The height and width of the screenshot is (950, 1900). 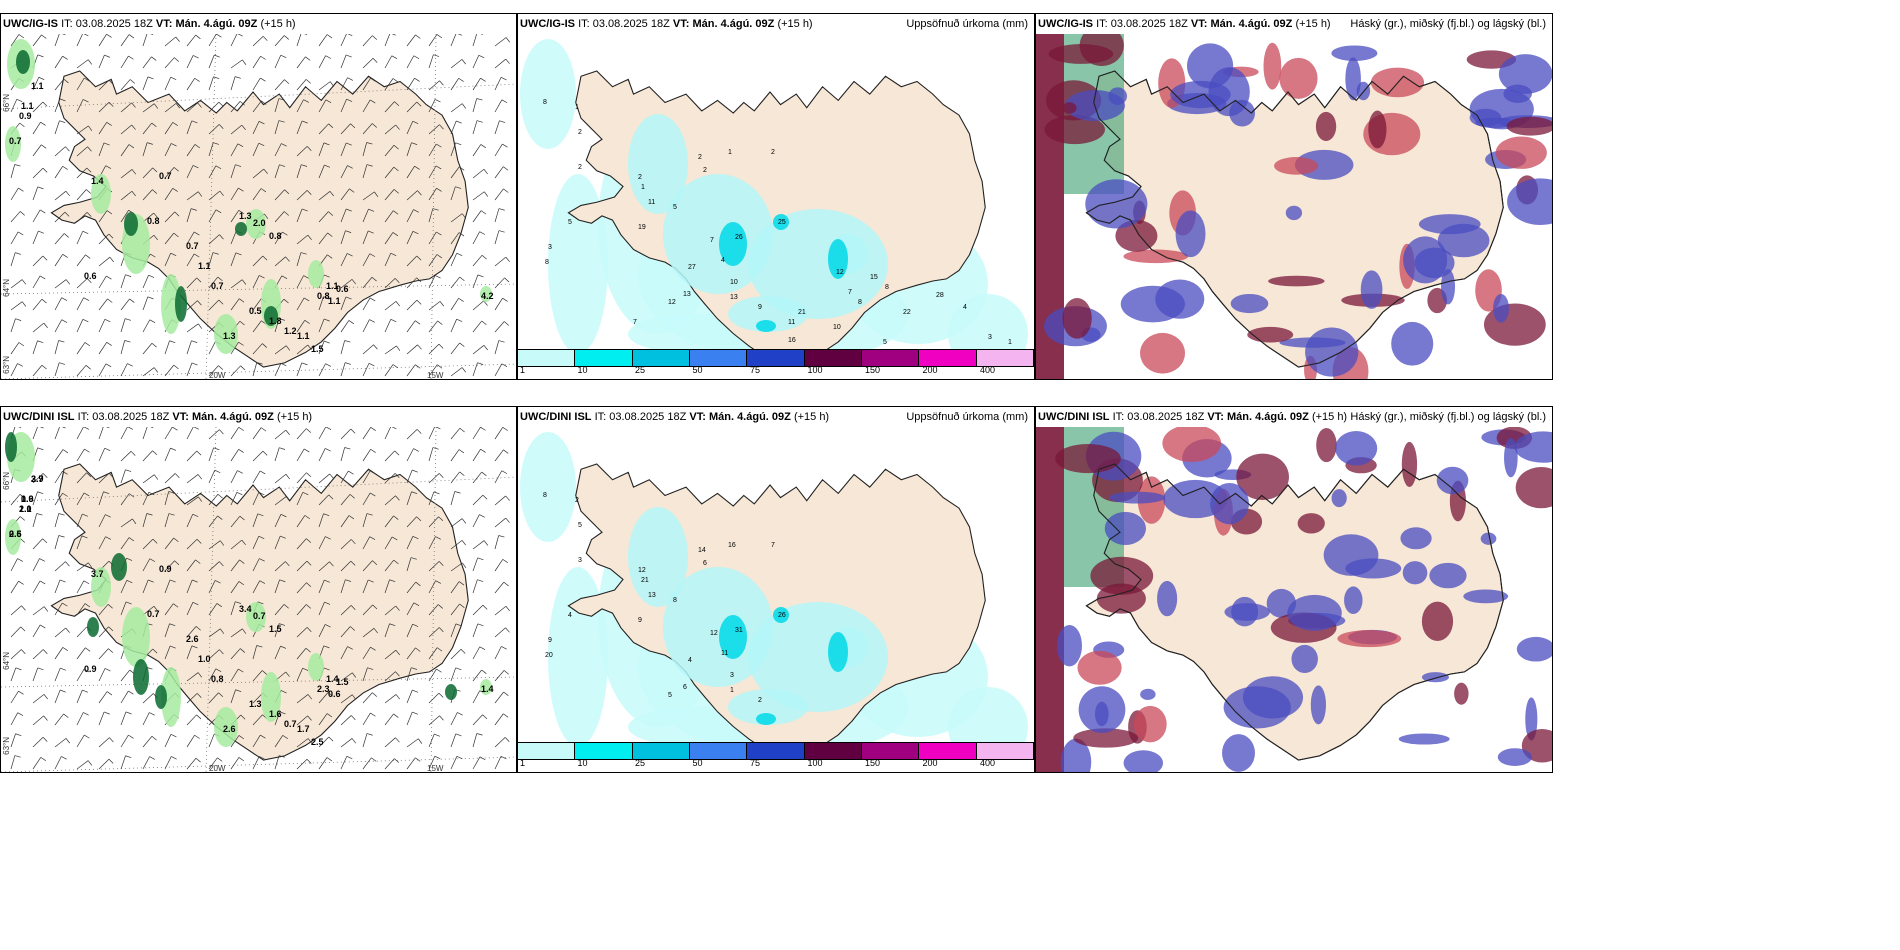 I want to click on value-label: 1.4, so click(x=97, y=181).